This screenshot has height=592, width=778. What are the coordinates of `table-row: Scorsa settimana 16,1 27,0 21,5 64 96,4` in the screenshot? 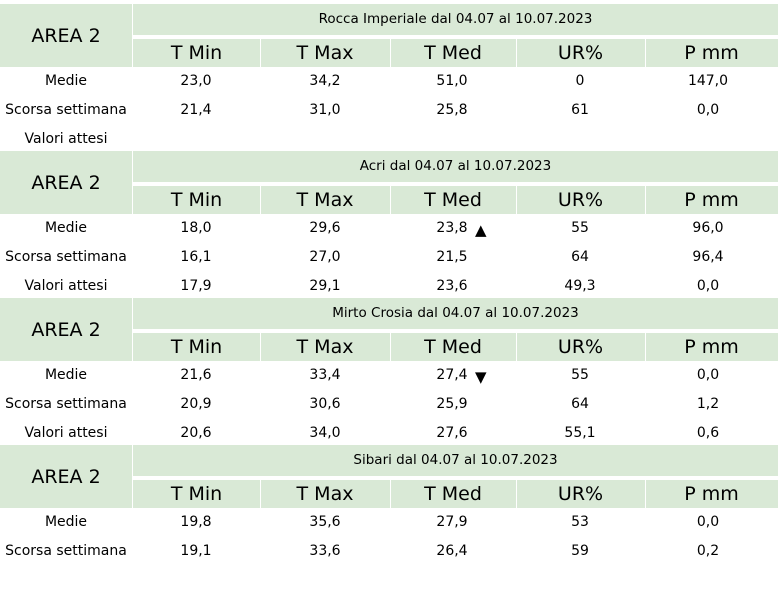 It's located at (389, 258).